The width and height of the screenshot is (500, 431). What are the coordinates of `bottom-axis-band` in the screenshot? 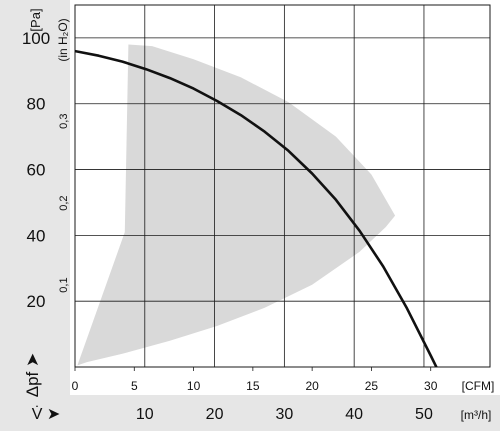 It's located at (250, 413).